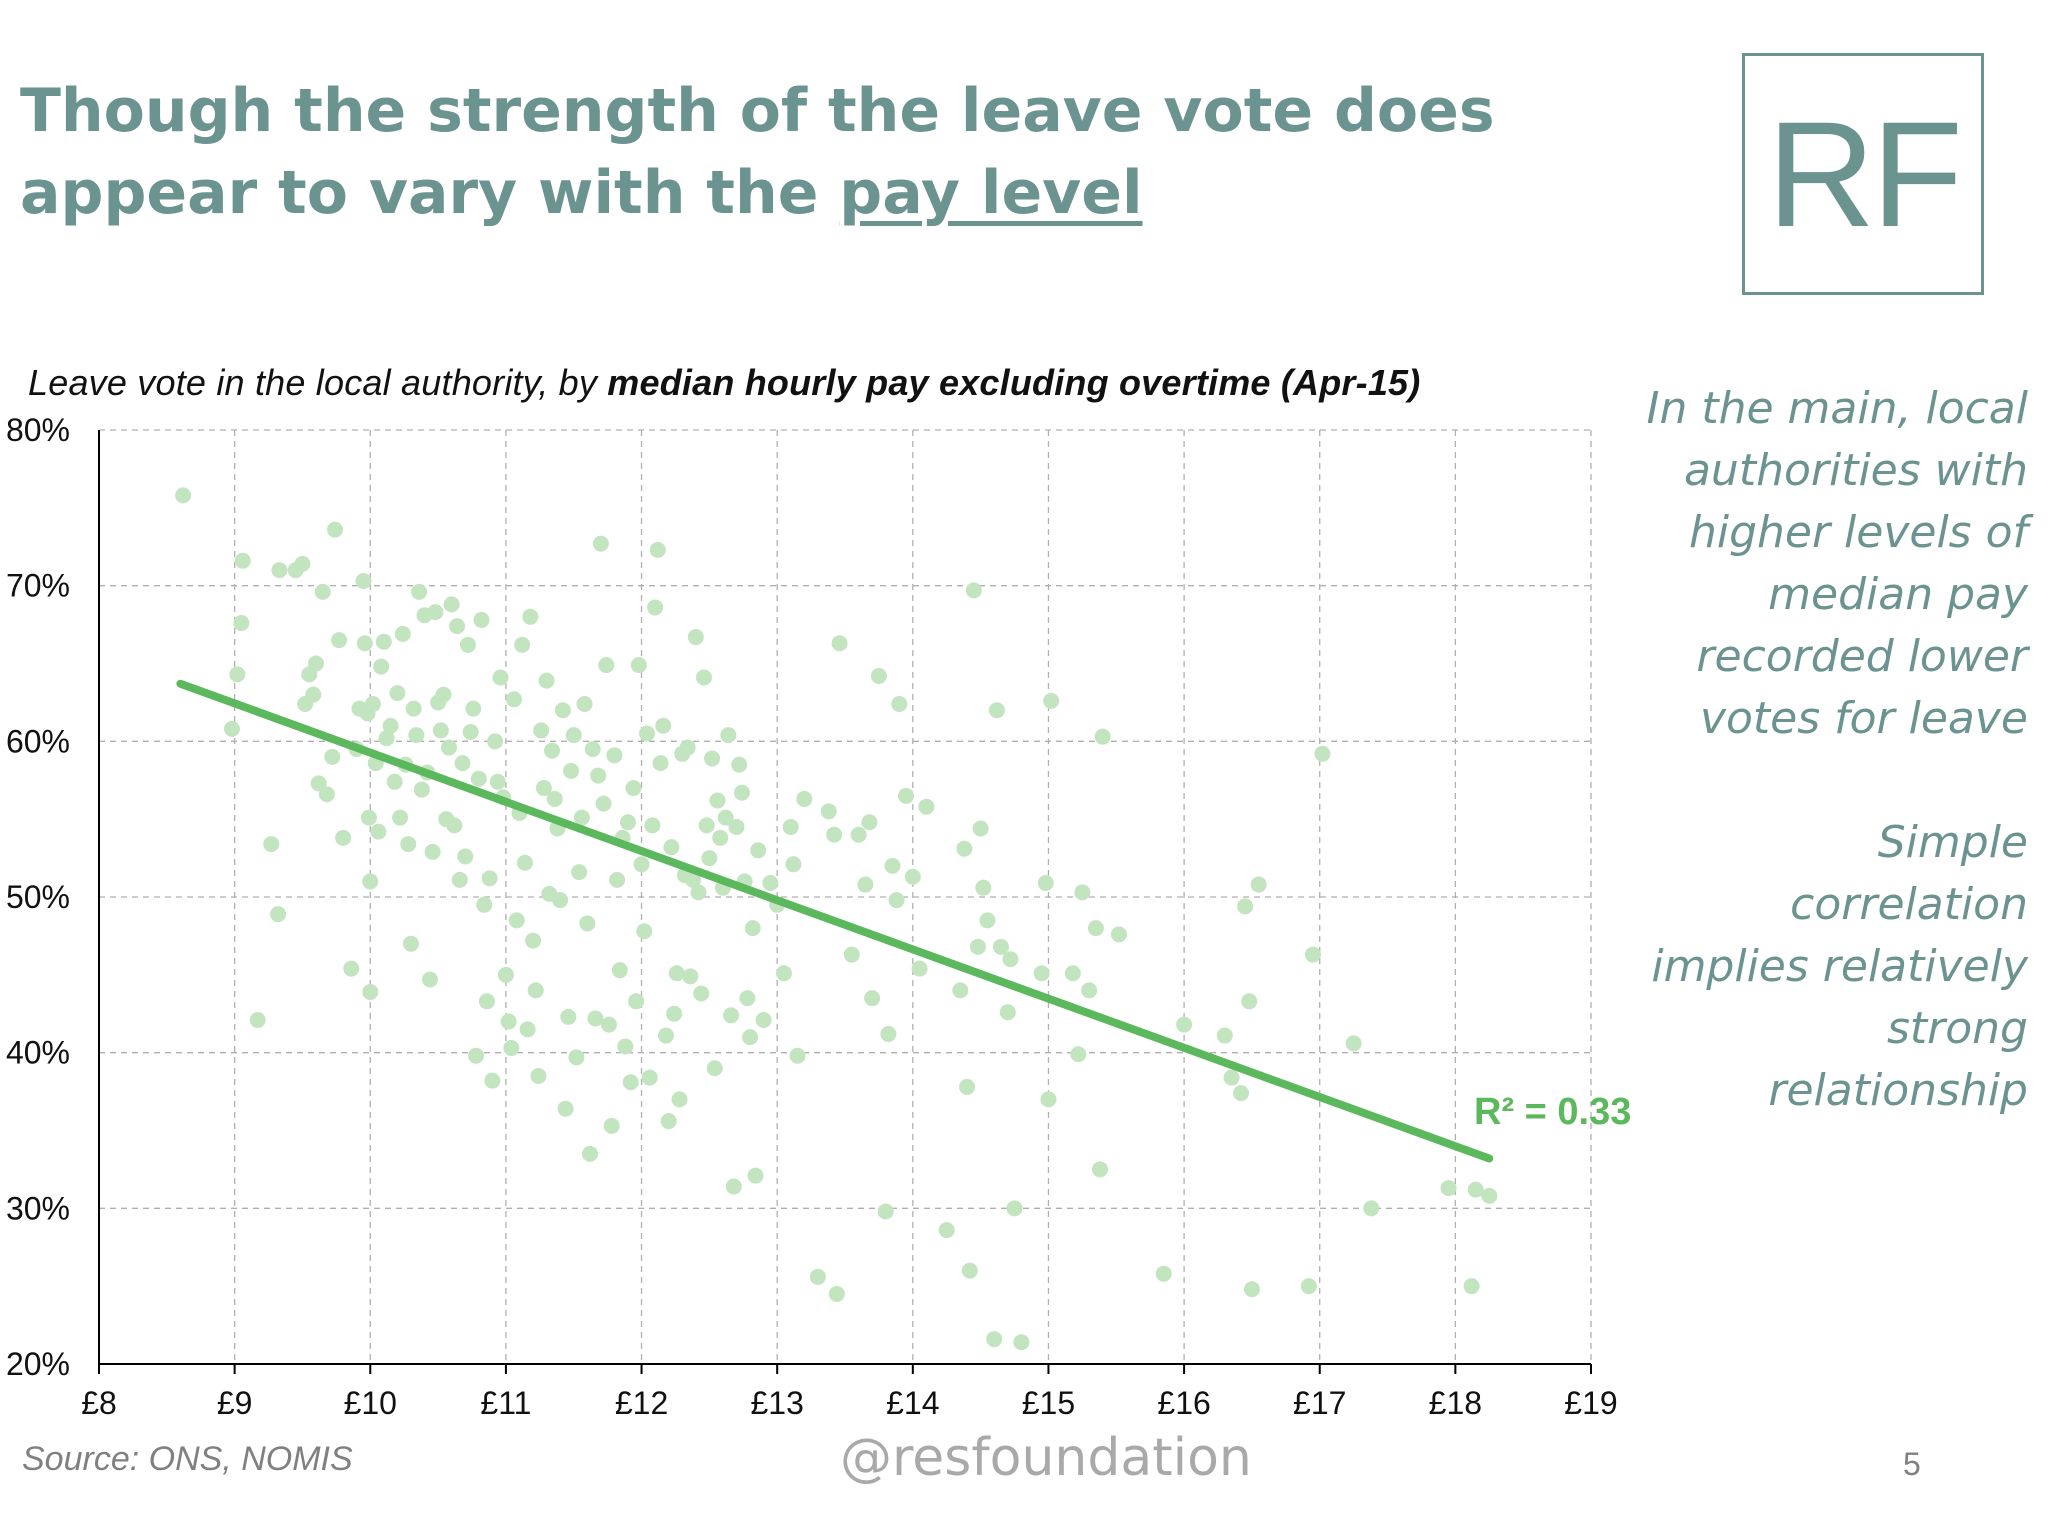 This screenshot has height=1536, width=2048. I want to click on notes-line: median pay, so click(1898, 594).